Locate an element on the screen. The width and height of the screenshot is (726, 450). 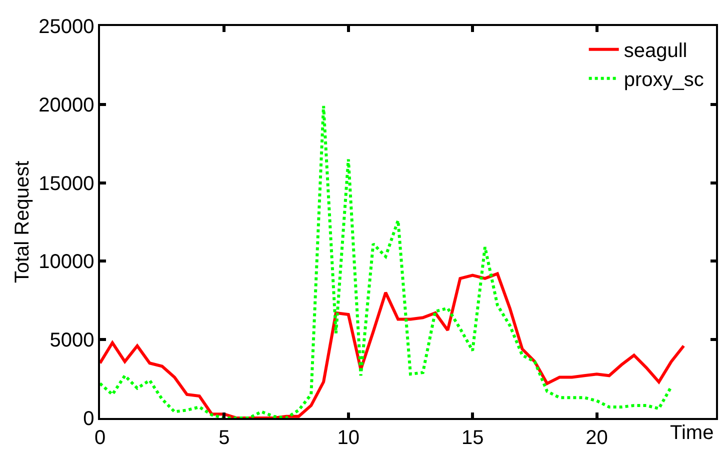
y-axis-title: Total Request is located at coordinates (23, 222).